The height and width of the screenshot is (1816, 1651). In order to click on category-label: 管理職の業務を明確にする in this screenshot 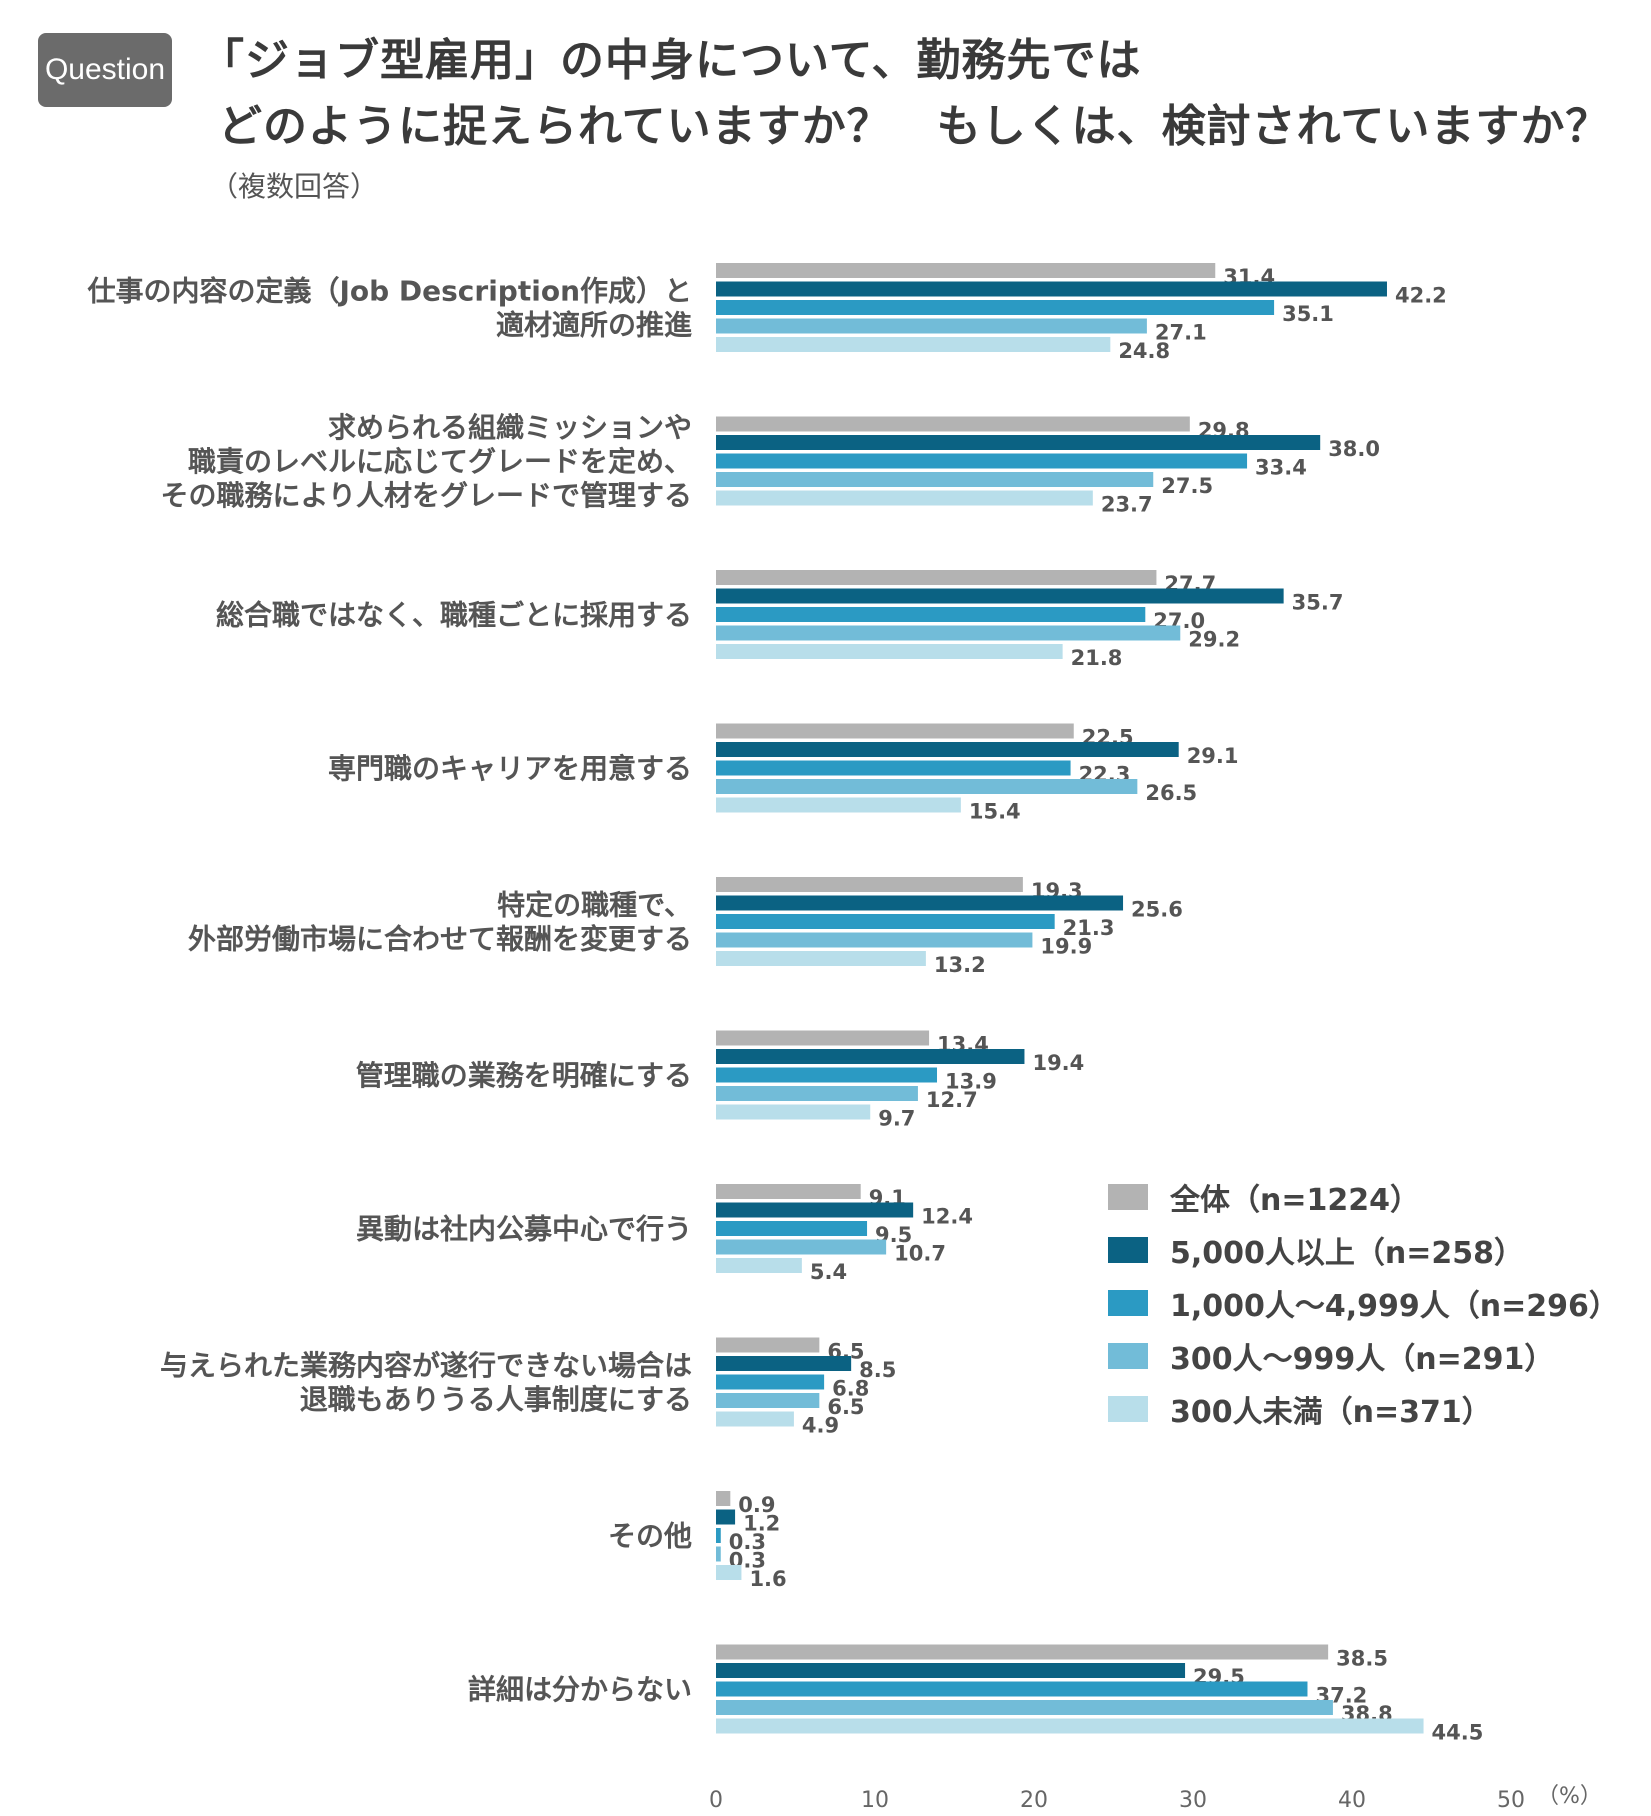, I will do `click(524, 1075)`.